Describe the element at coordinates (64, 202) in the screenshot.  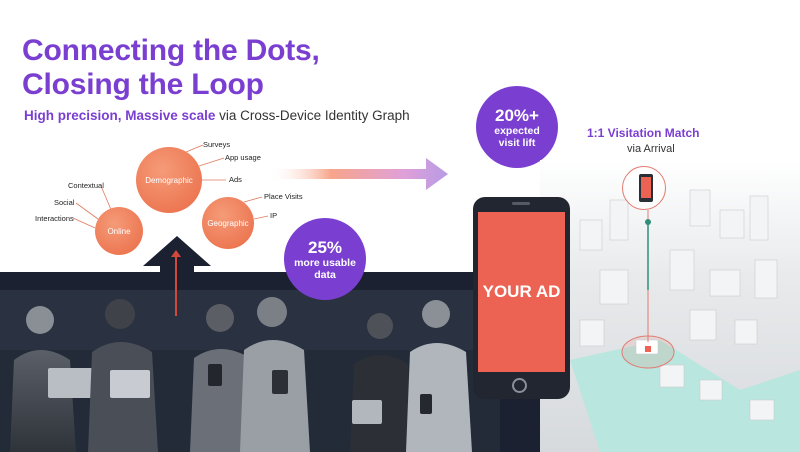
I see `label-social: Social` at that location.